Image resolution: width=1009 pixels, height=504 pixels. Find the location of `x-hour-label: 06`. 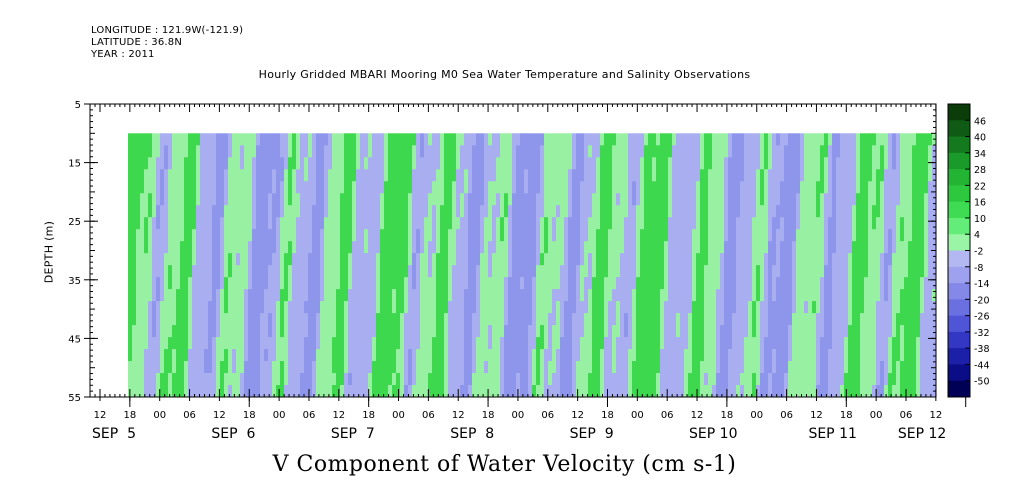

x-hour-label: 06 is located at coordinates (309, 415).